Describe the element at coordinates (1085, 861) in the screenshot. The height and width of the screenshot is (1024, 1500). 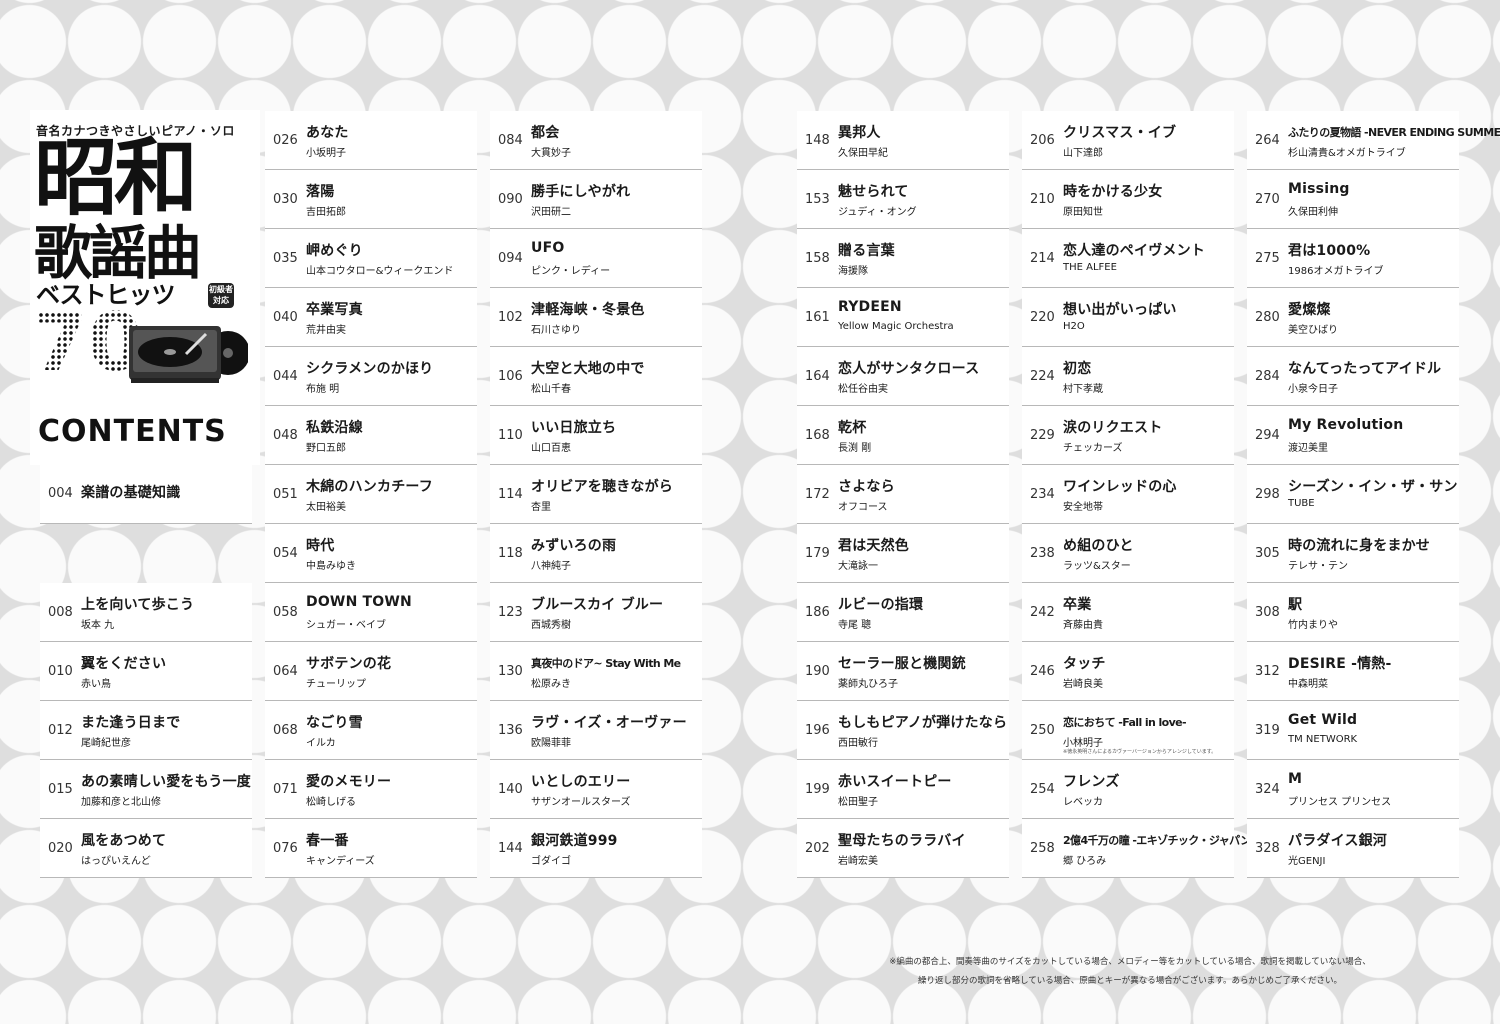
I see `artist: 郷 ひろみ` at that location.